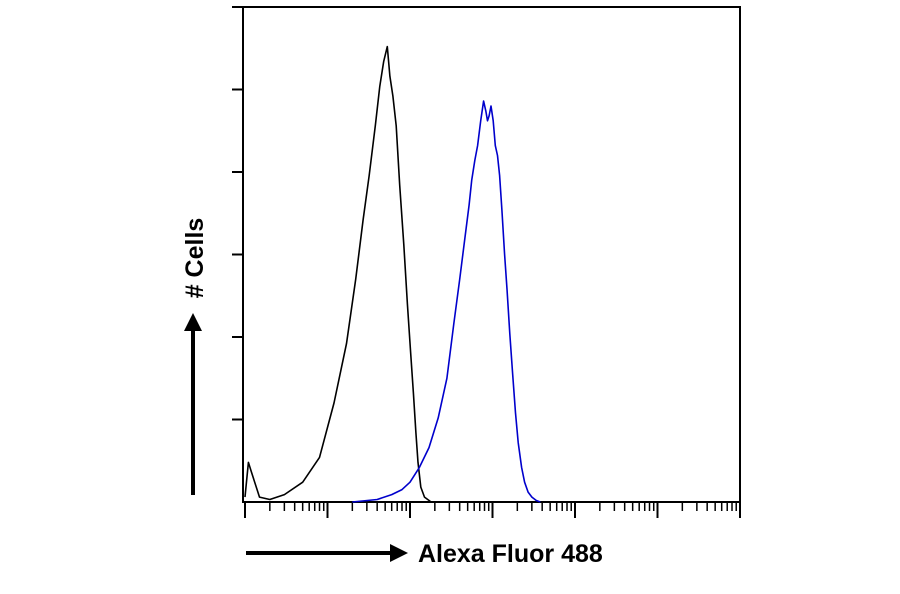 The width and height of the screenshot is (900, 594). Describe the element at coordinates (195, 258) in the screenshot. I see `y-axis-label: # Cells` at that location.